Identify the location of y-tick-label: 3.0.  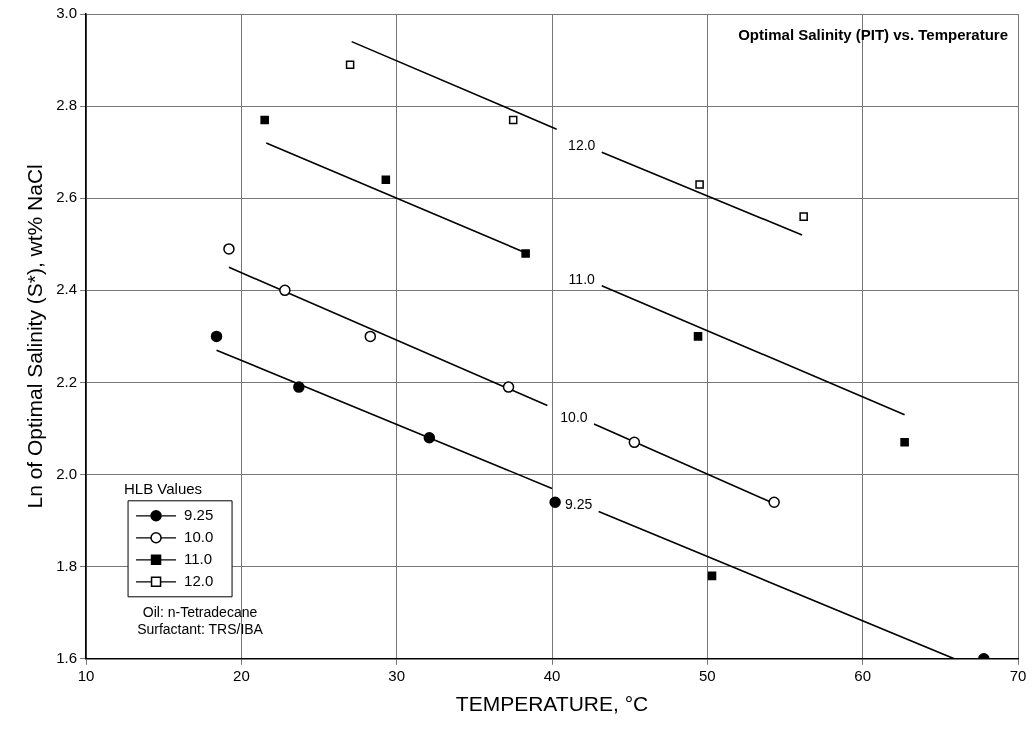
(67, 13).